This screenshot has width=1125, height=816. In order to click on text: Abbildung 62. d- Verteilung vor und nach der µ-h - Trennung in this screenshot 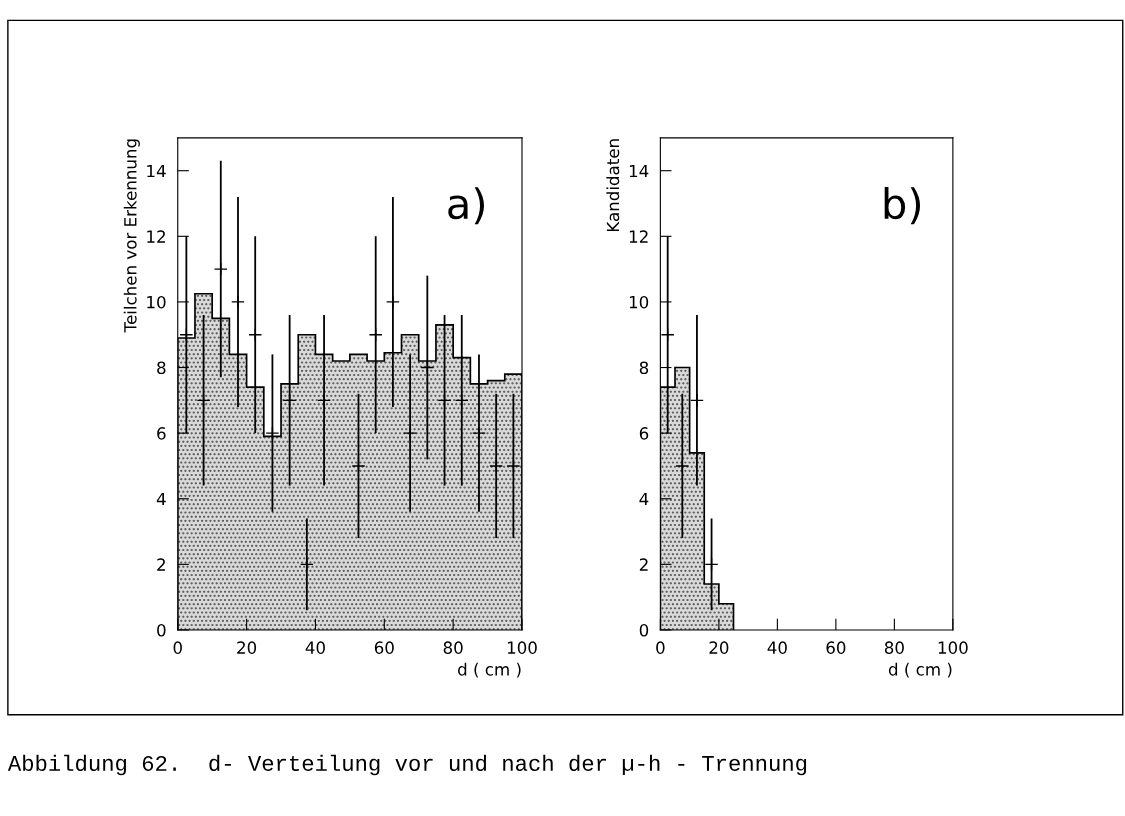, I will do `click(407, 765)`.